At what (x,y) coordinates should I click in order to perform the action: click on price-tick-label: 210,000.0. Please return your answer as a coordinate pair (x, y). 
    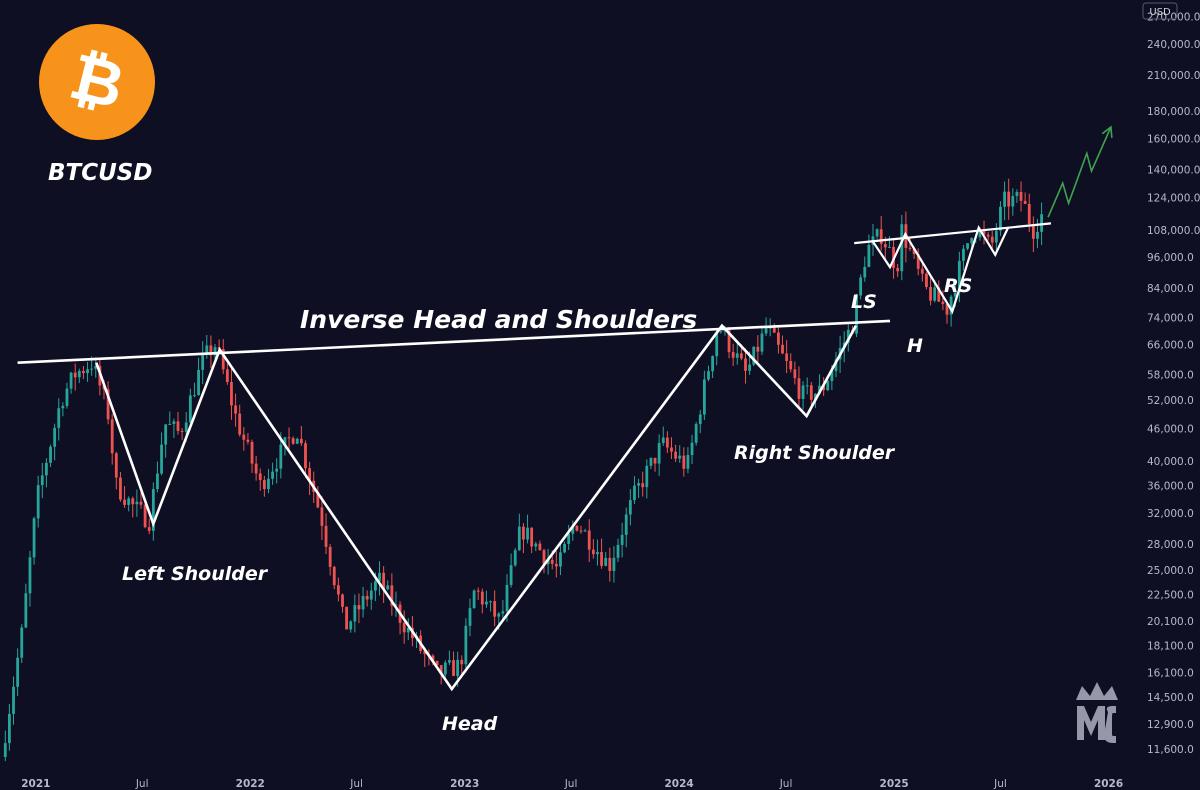
    Looking at the image, I should click on (1173, 76).